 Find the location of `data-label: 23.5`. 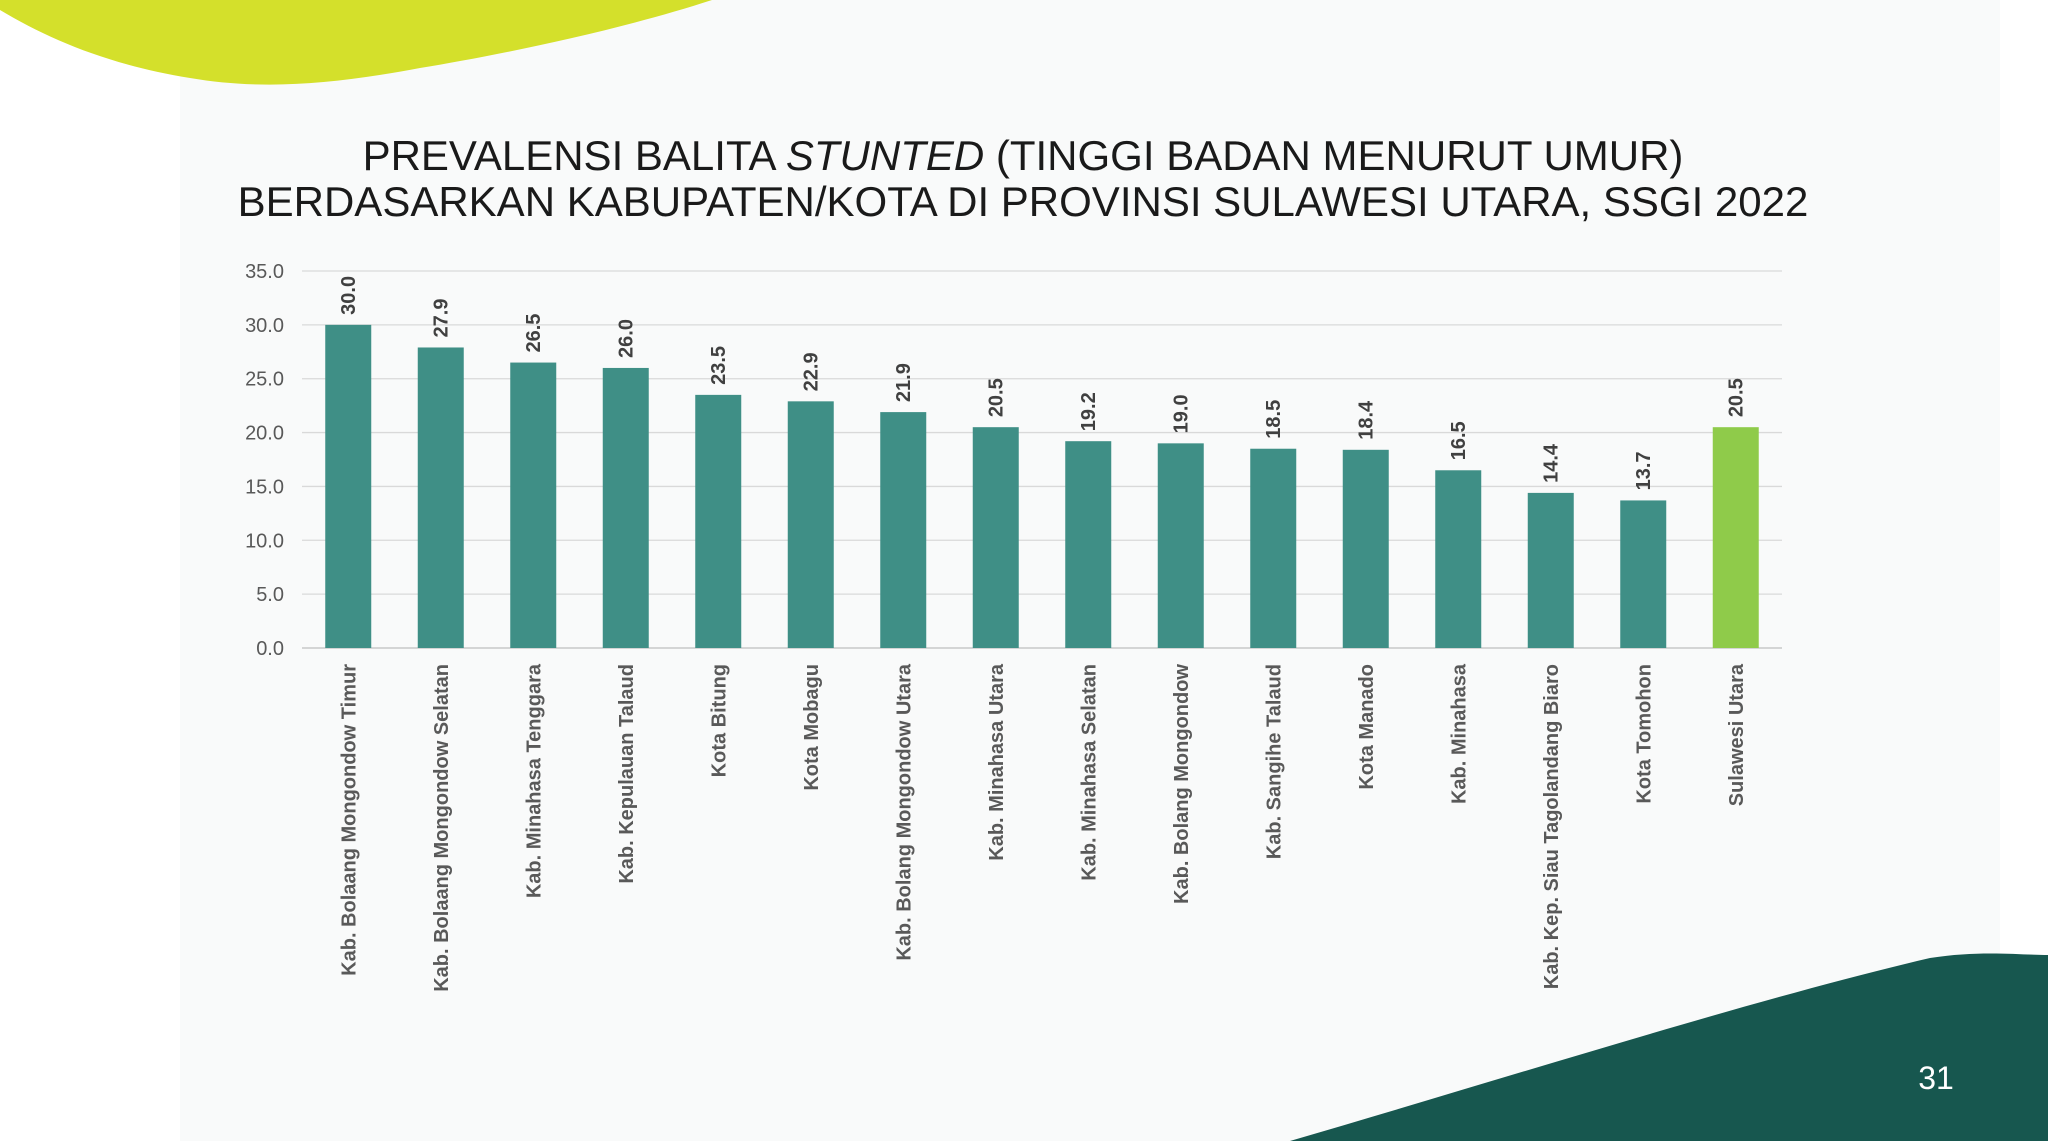

data-label: 23.5 is located at coordinates (719, 365).